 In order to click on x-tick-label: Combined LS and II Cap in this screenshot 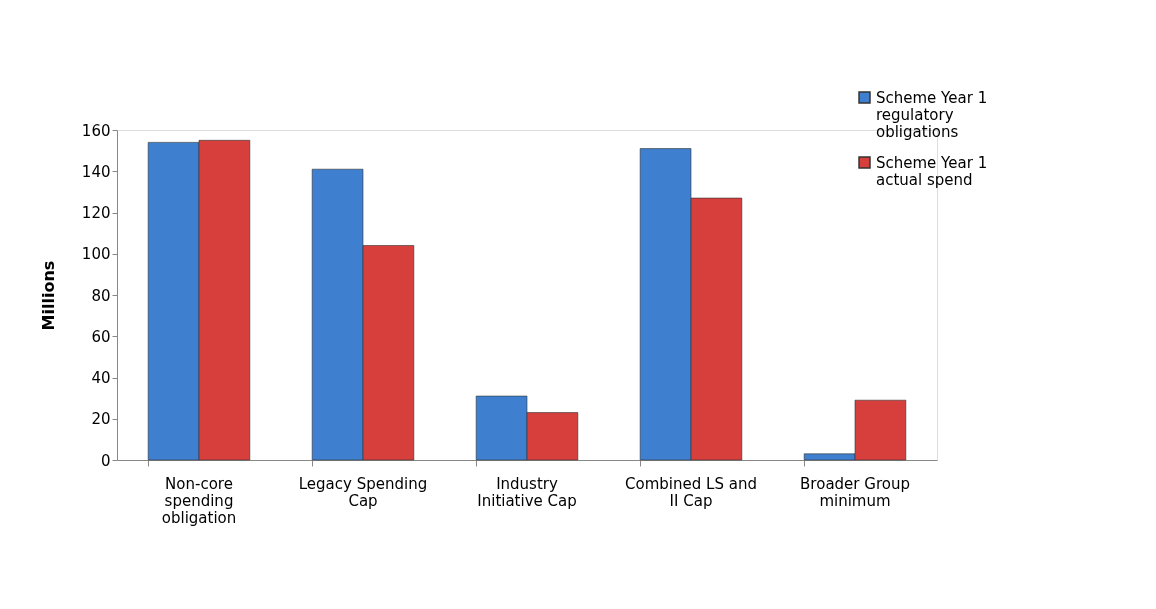, I will do `click(691, 492)`.